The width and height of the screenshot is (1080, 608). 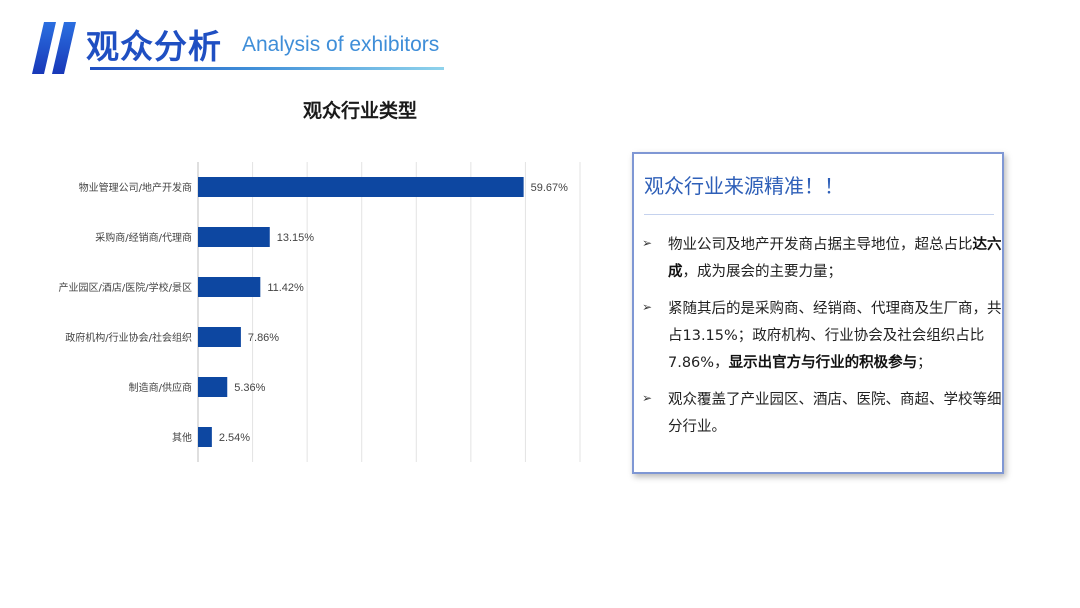 What do you see at coordinates (249, 388) in the screenshot?
I see `data-label: 5.36%` at bounding box center [249, 388].